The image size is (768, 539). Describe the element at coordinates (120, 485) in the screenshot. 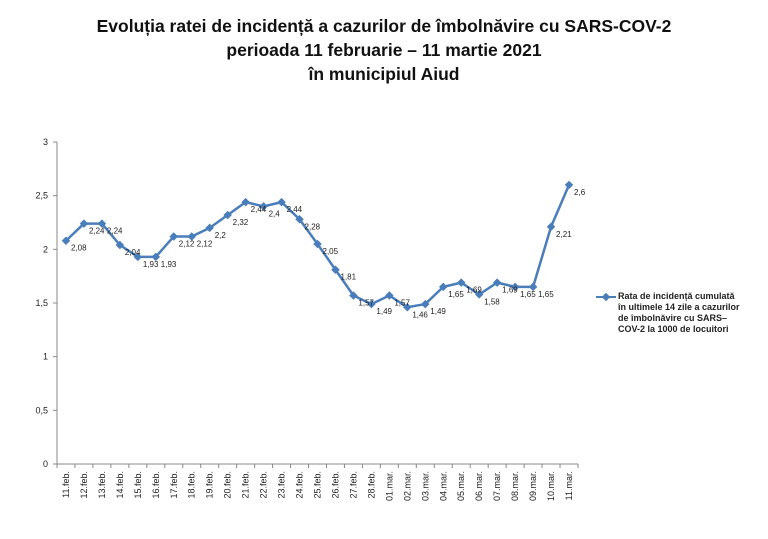

I see `x-tick-label: 14.feb.` at that location.